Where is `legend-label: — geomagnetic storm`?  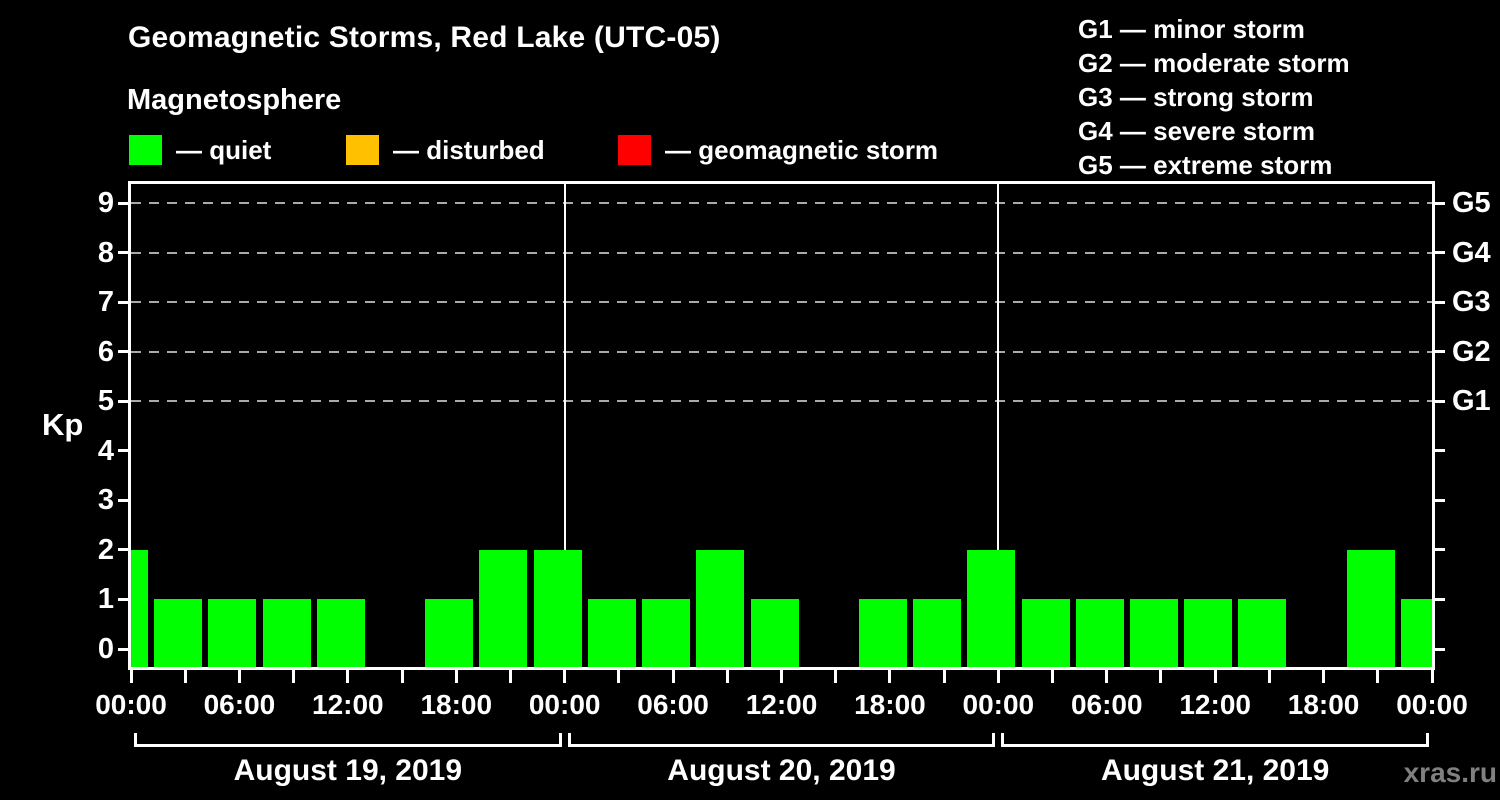
legend-label: — geomagnetic storm is located at coordinates (802, 150).